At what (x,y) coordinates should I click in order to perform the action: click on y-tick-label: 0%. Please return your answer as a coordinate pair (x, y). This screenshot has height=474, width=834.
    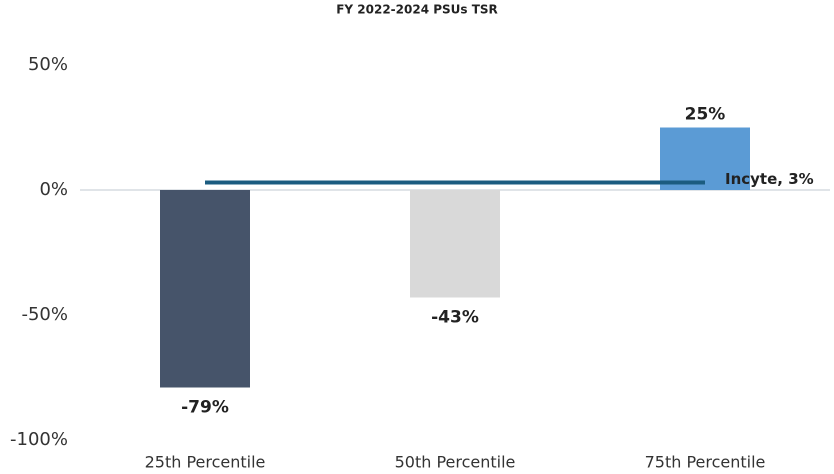
    Looking at the image, I should click on (53, 189).